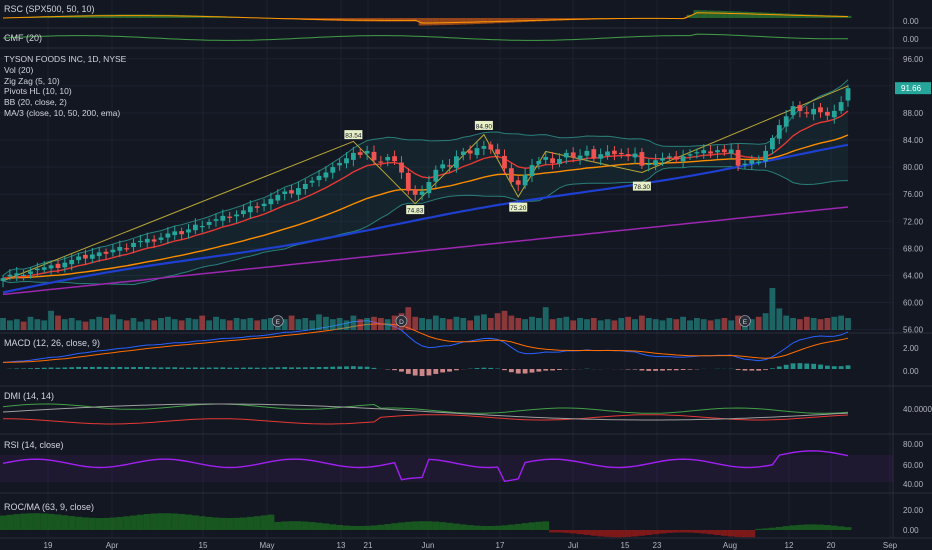 This screenshot has height=550, width=932. What do you see at coordinates (38, 91) in the screenshot?
I see `legend-pivots: Pivots HL (10, 10)` at bounding box center [38, 91].